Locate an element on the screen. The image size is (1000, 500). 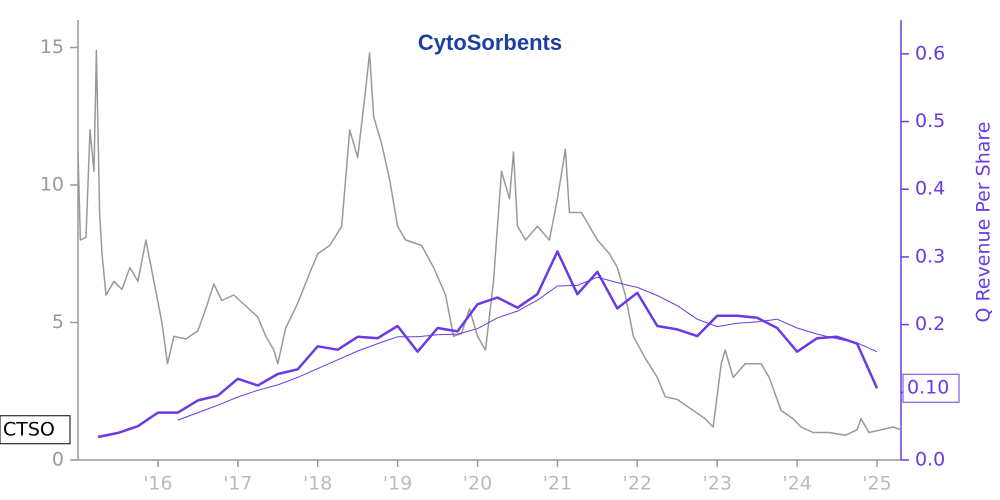
x-tick-label: '16 is located at coordinates (157, 484).